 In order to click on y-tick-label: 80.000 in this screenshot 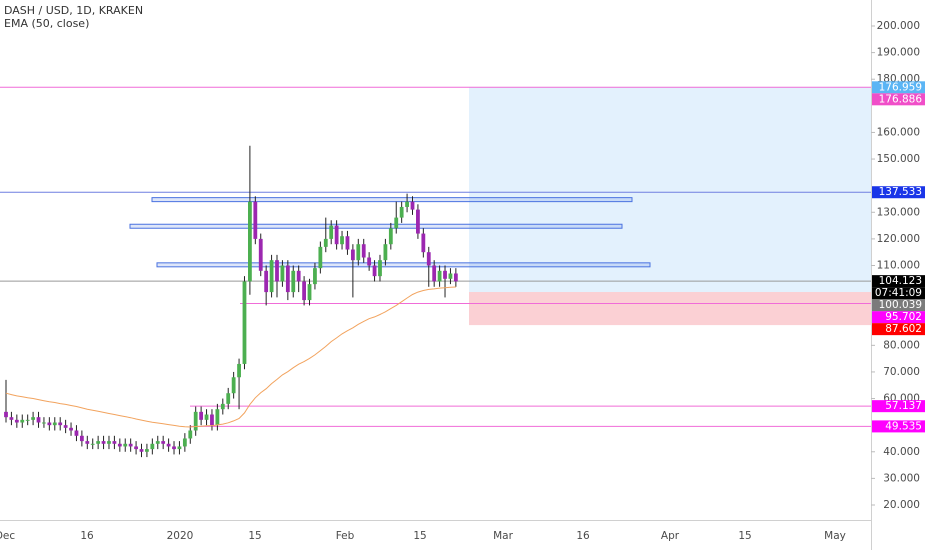, I will do `click(901, 345)`.